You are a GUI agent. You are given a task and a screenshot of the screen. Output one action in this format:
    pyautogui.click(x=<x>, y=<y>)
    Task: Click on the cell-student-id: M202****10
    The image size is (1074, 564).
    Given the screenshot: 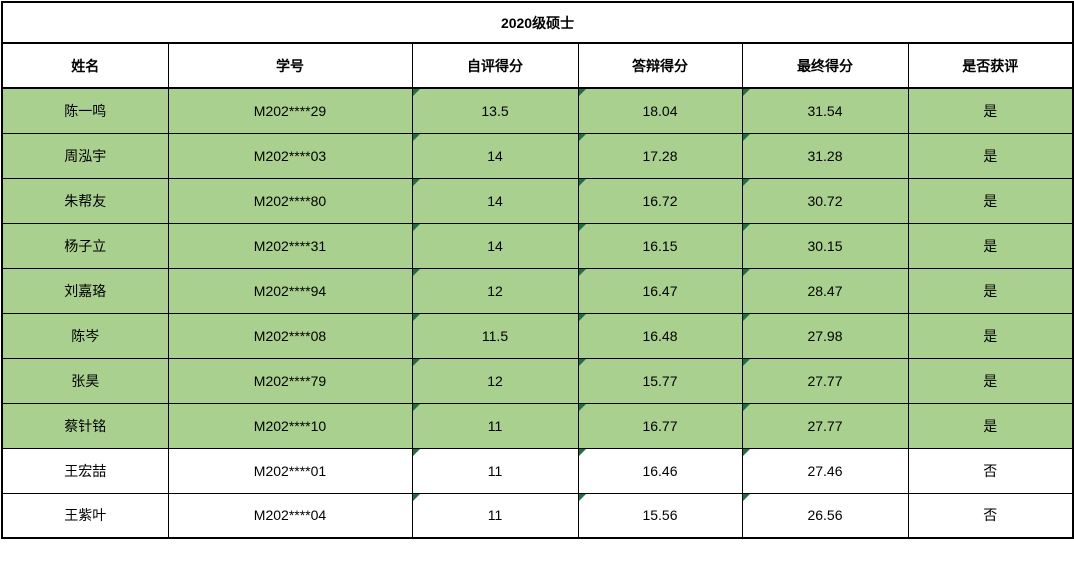 What is the action you would take?
    pyautogui.click(x=290, y=425)
    